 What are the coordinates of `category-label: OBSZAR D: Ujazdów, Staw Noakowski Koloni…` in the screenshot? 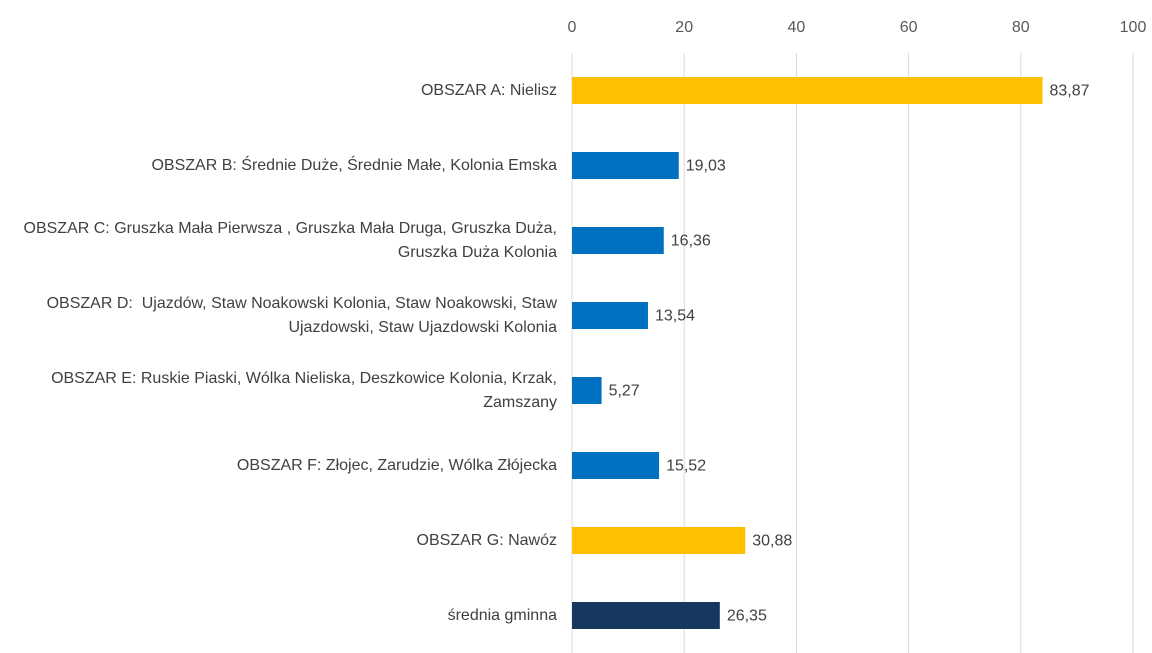 It's located at (304, 315).